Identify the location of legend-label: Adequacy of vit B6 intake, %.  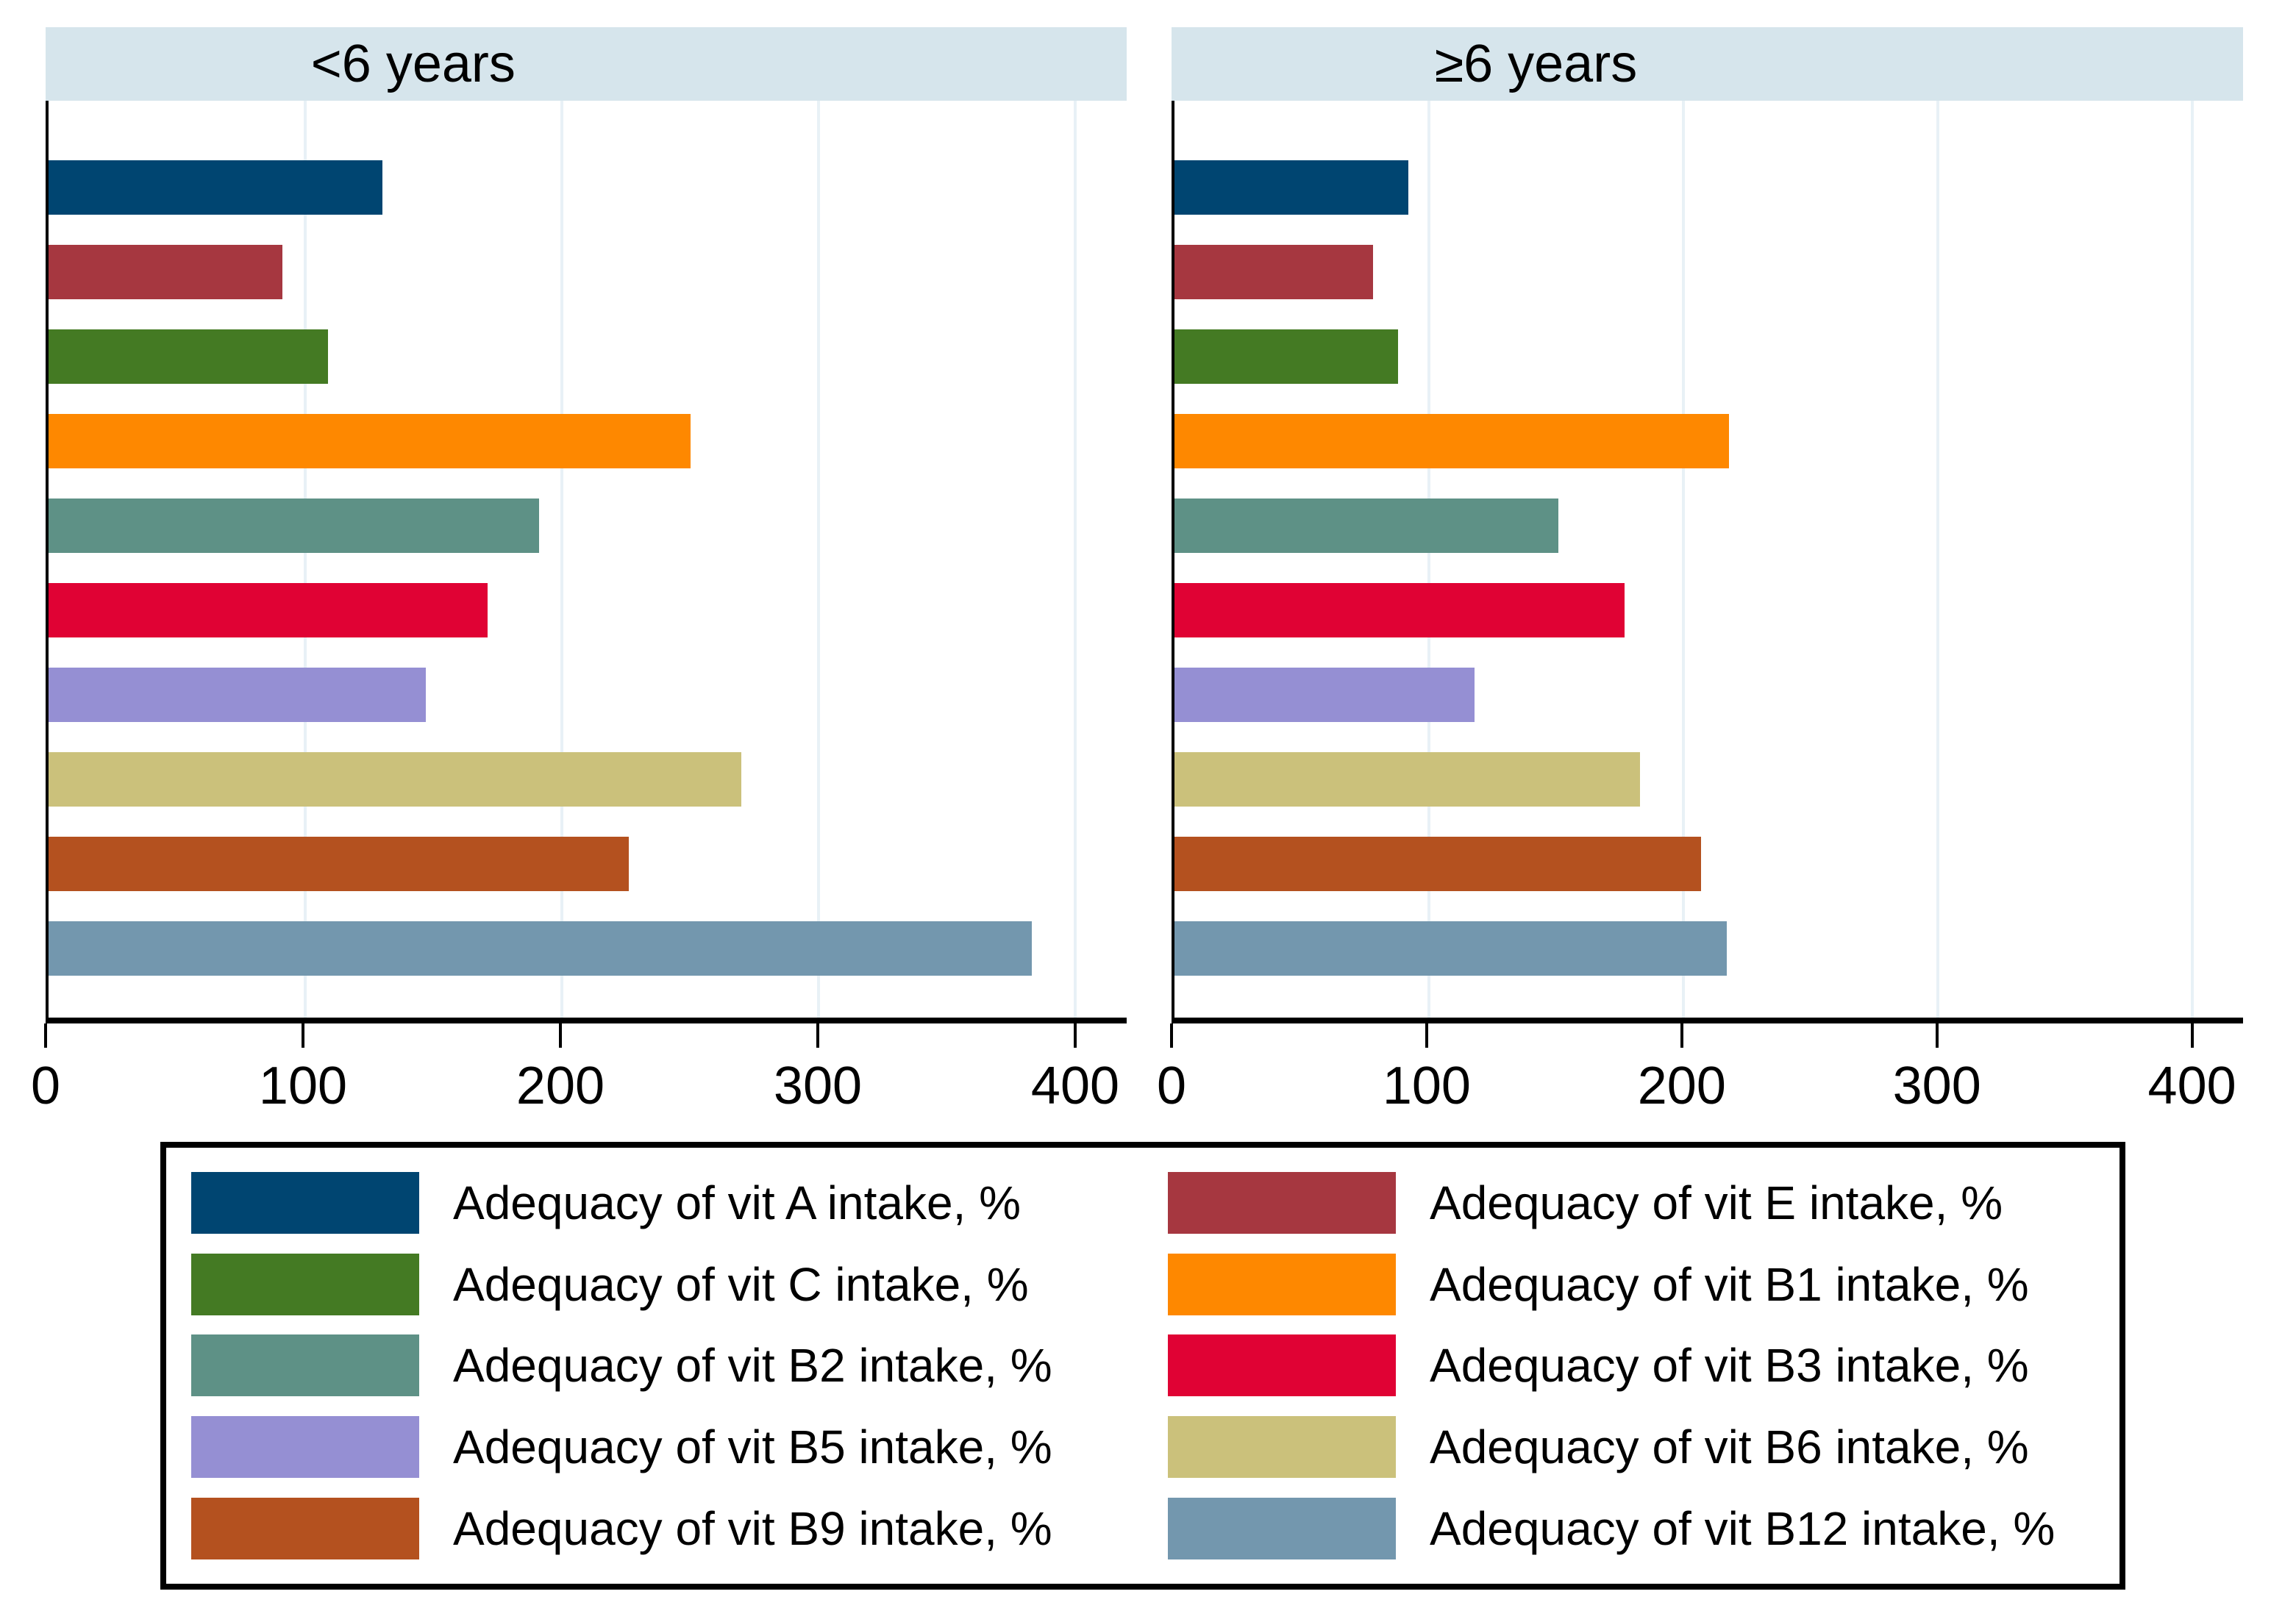
(1730, 1447).